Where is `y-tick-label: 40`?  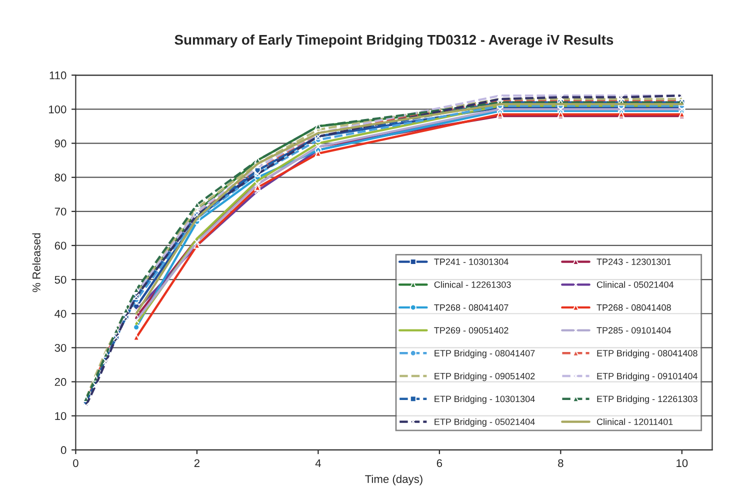 y-tick-label: 40 is located at coordinates (60, 314).